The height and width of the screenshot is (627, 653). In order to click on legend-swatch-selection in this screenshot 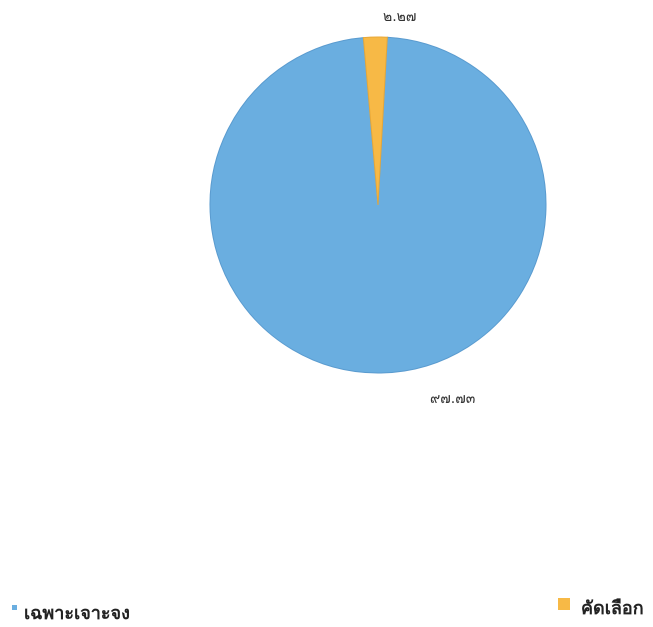, I will do `click(564, 603)`.